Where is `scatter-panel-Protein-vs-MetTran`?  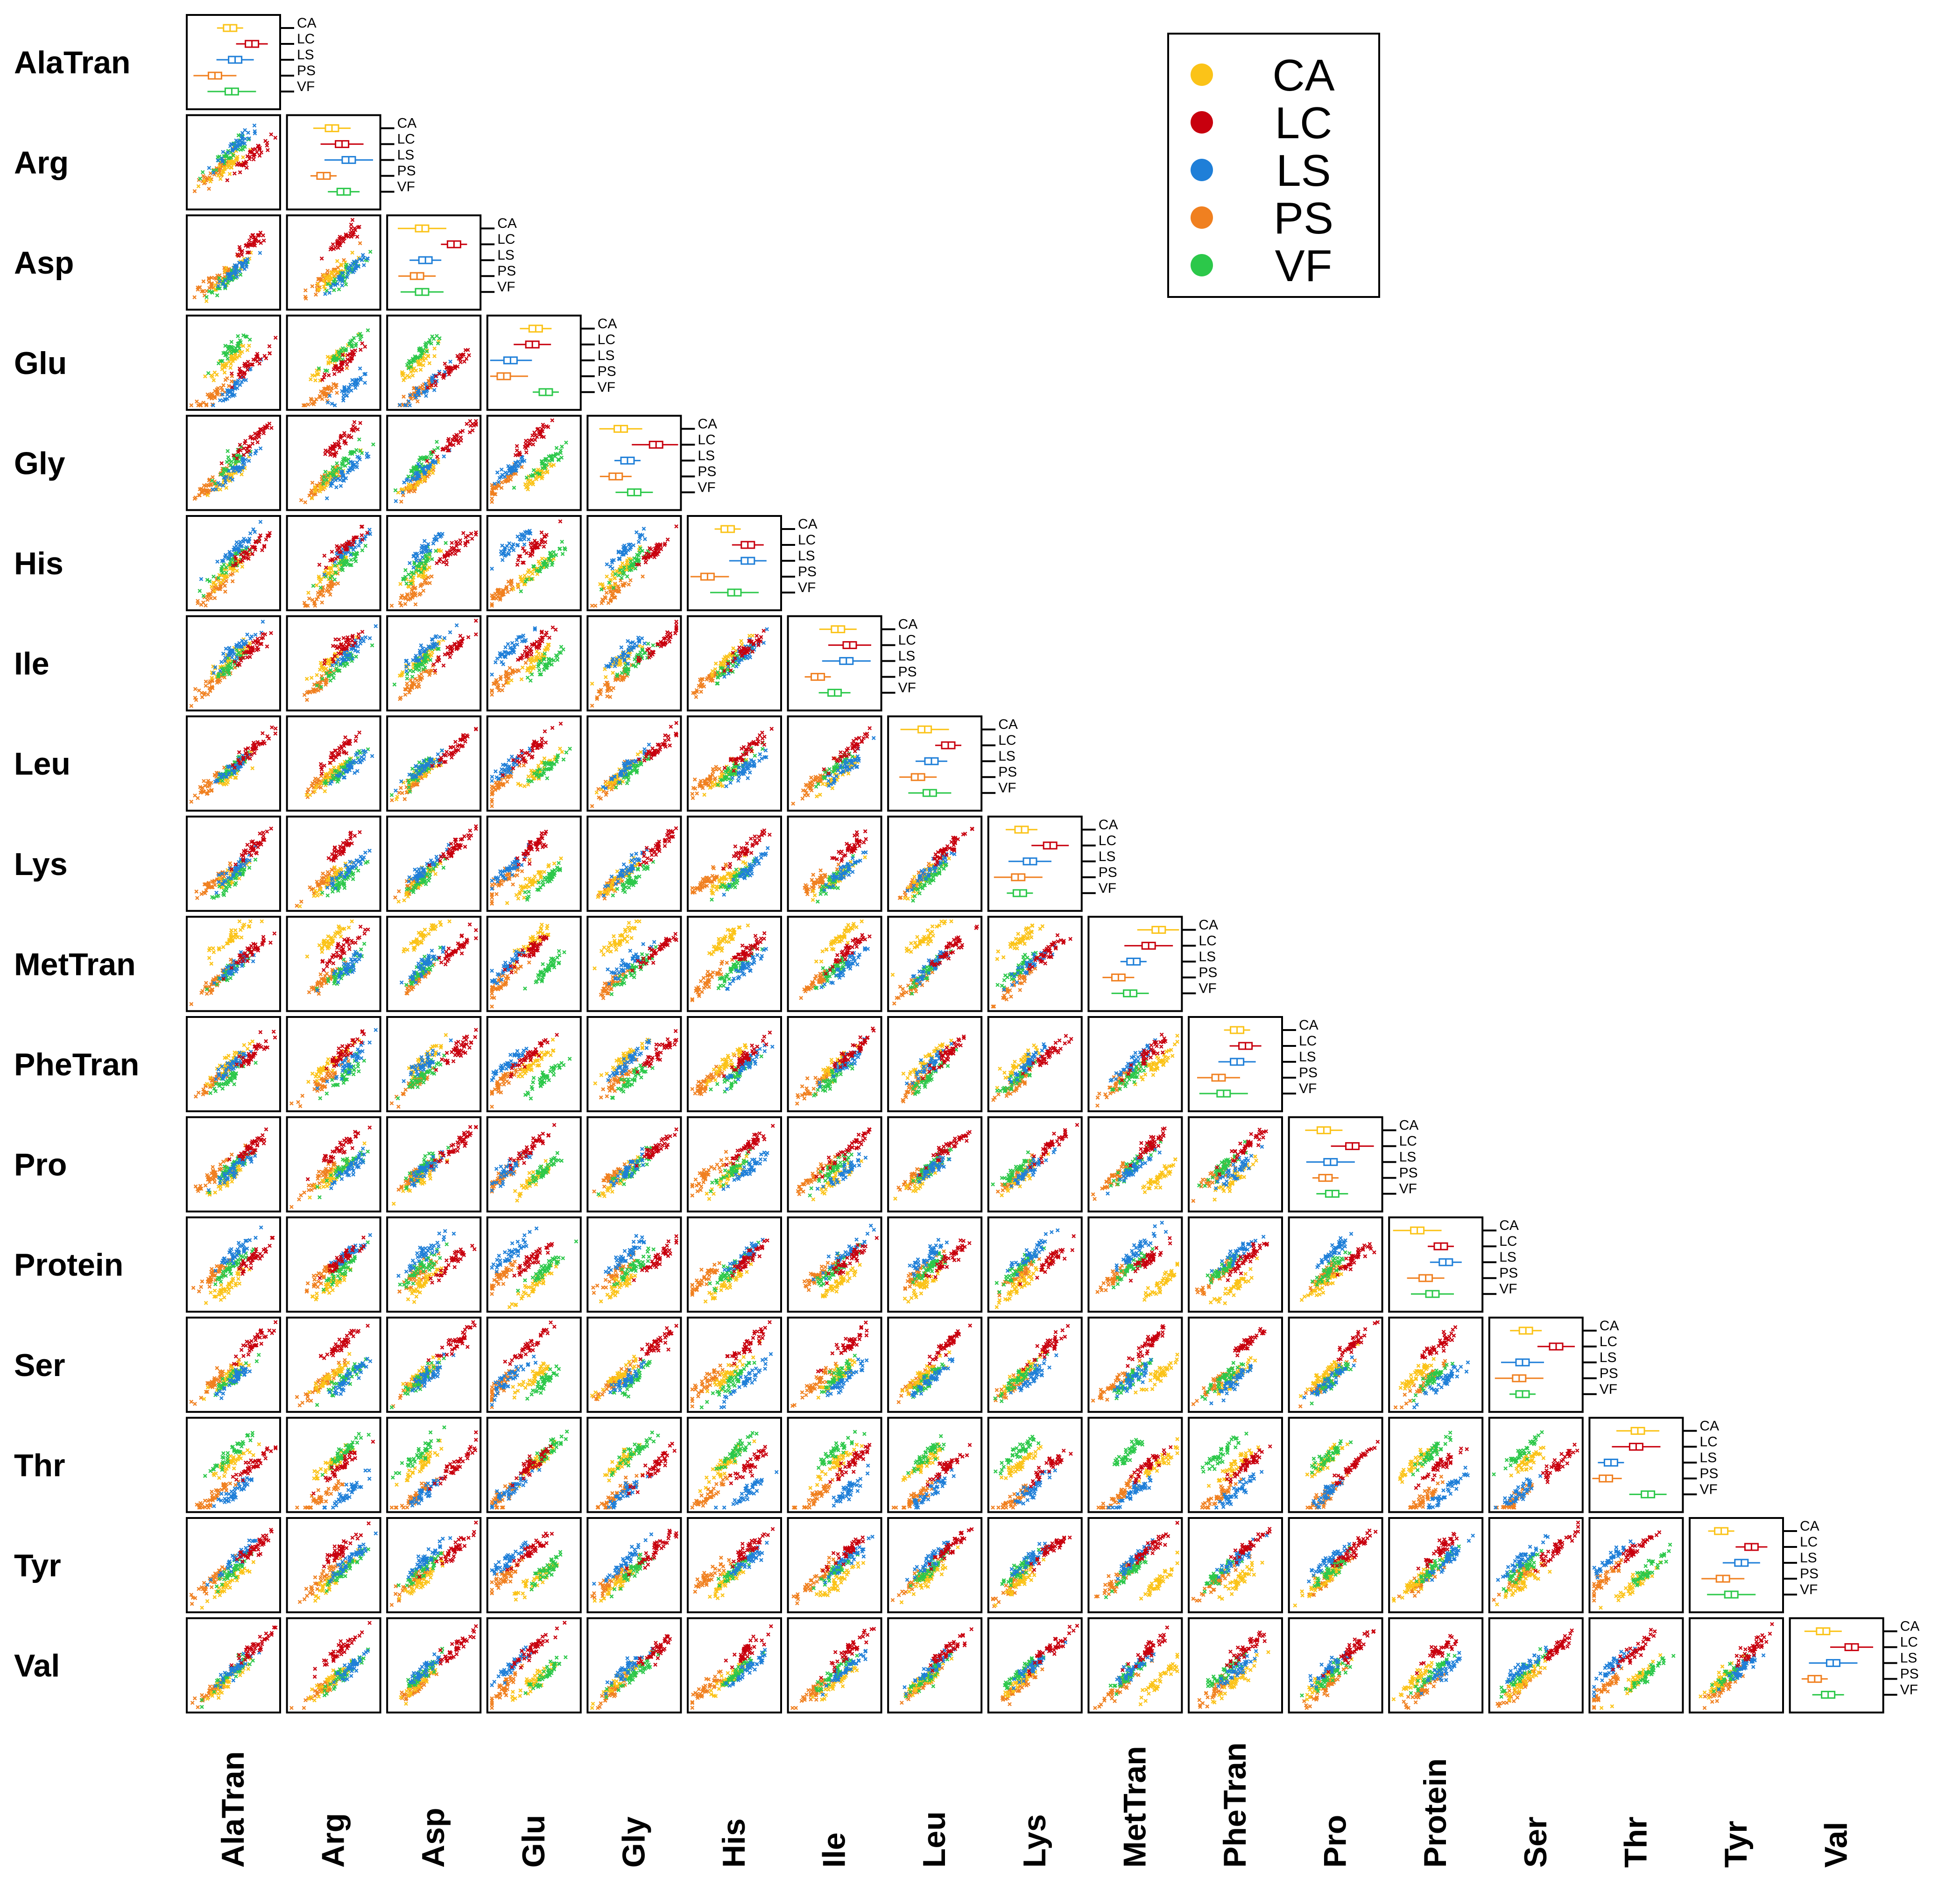 scatter-panel-Protein-vs-MetTran is located at coordinates (1135, 1264).